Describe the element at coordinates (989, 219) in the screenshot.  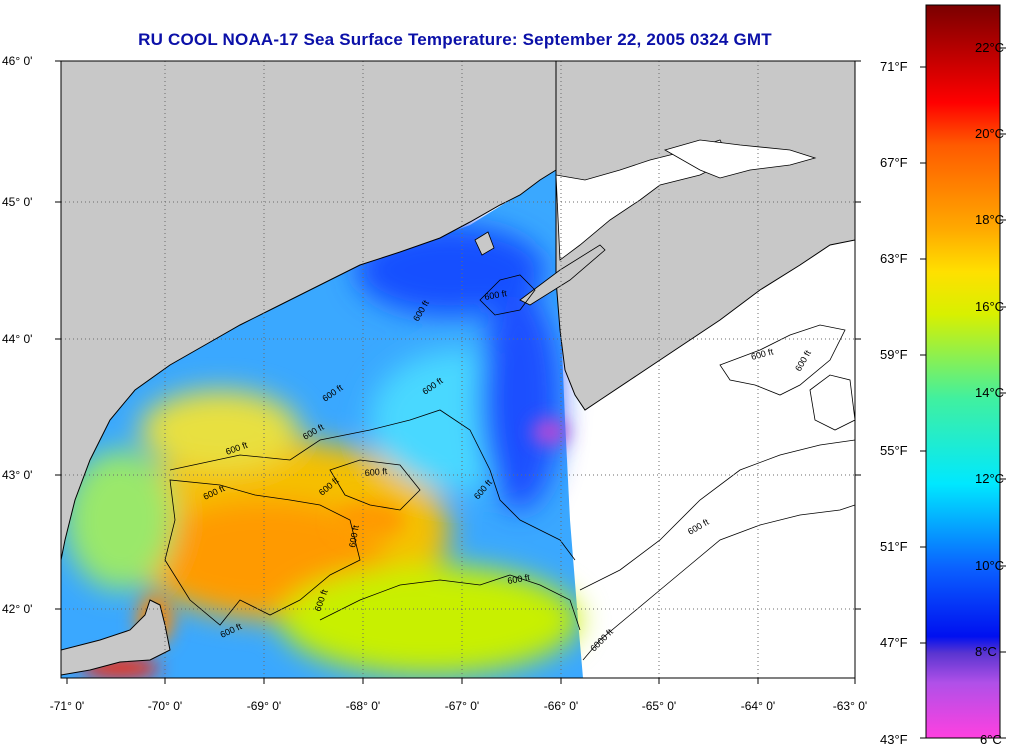
I see `colorbar-celsius-label: 18°C` at that location.